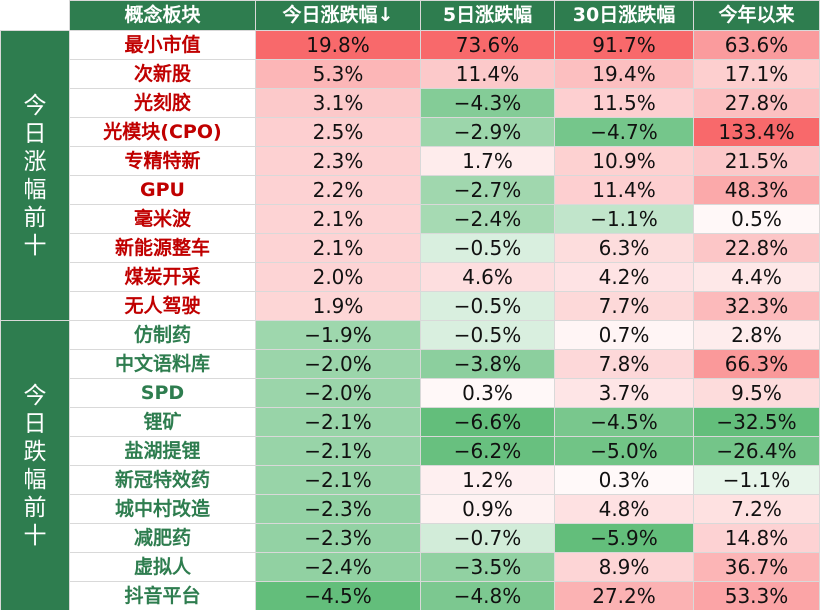 The width and height of the screenshot is (820, 610). What do you see at coordinates (487, 15) in the screenshot?
I see `header-5day-change: 5日涨跌幅` at bounding box center [487, 15].